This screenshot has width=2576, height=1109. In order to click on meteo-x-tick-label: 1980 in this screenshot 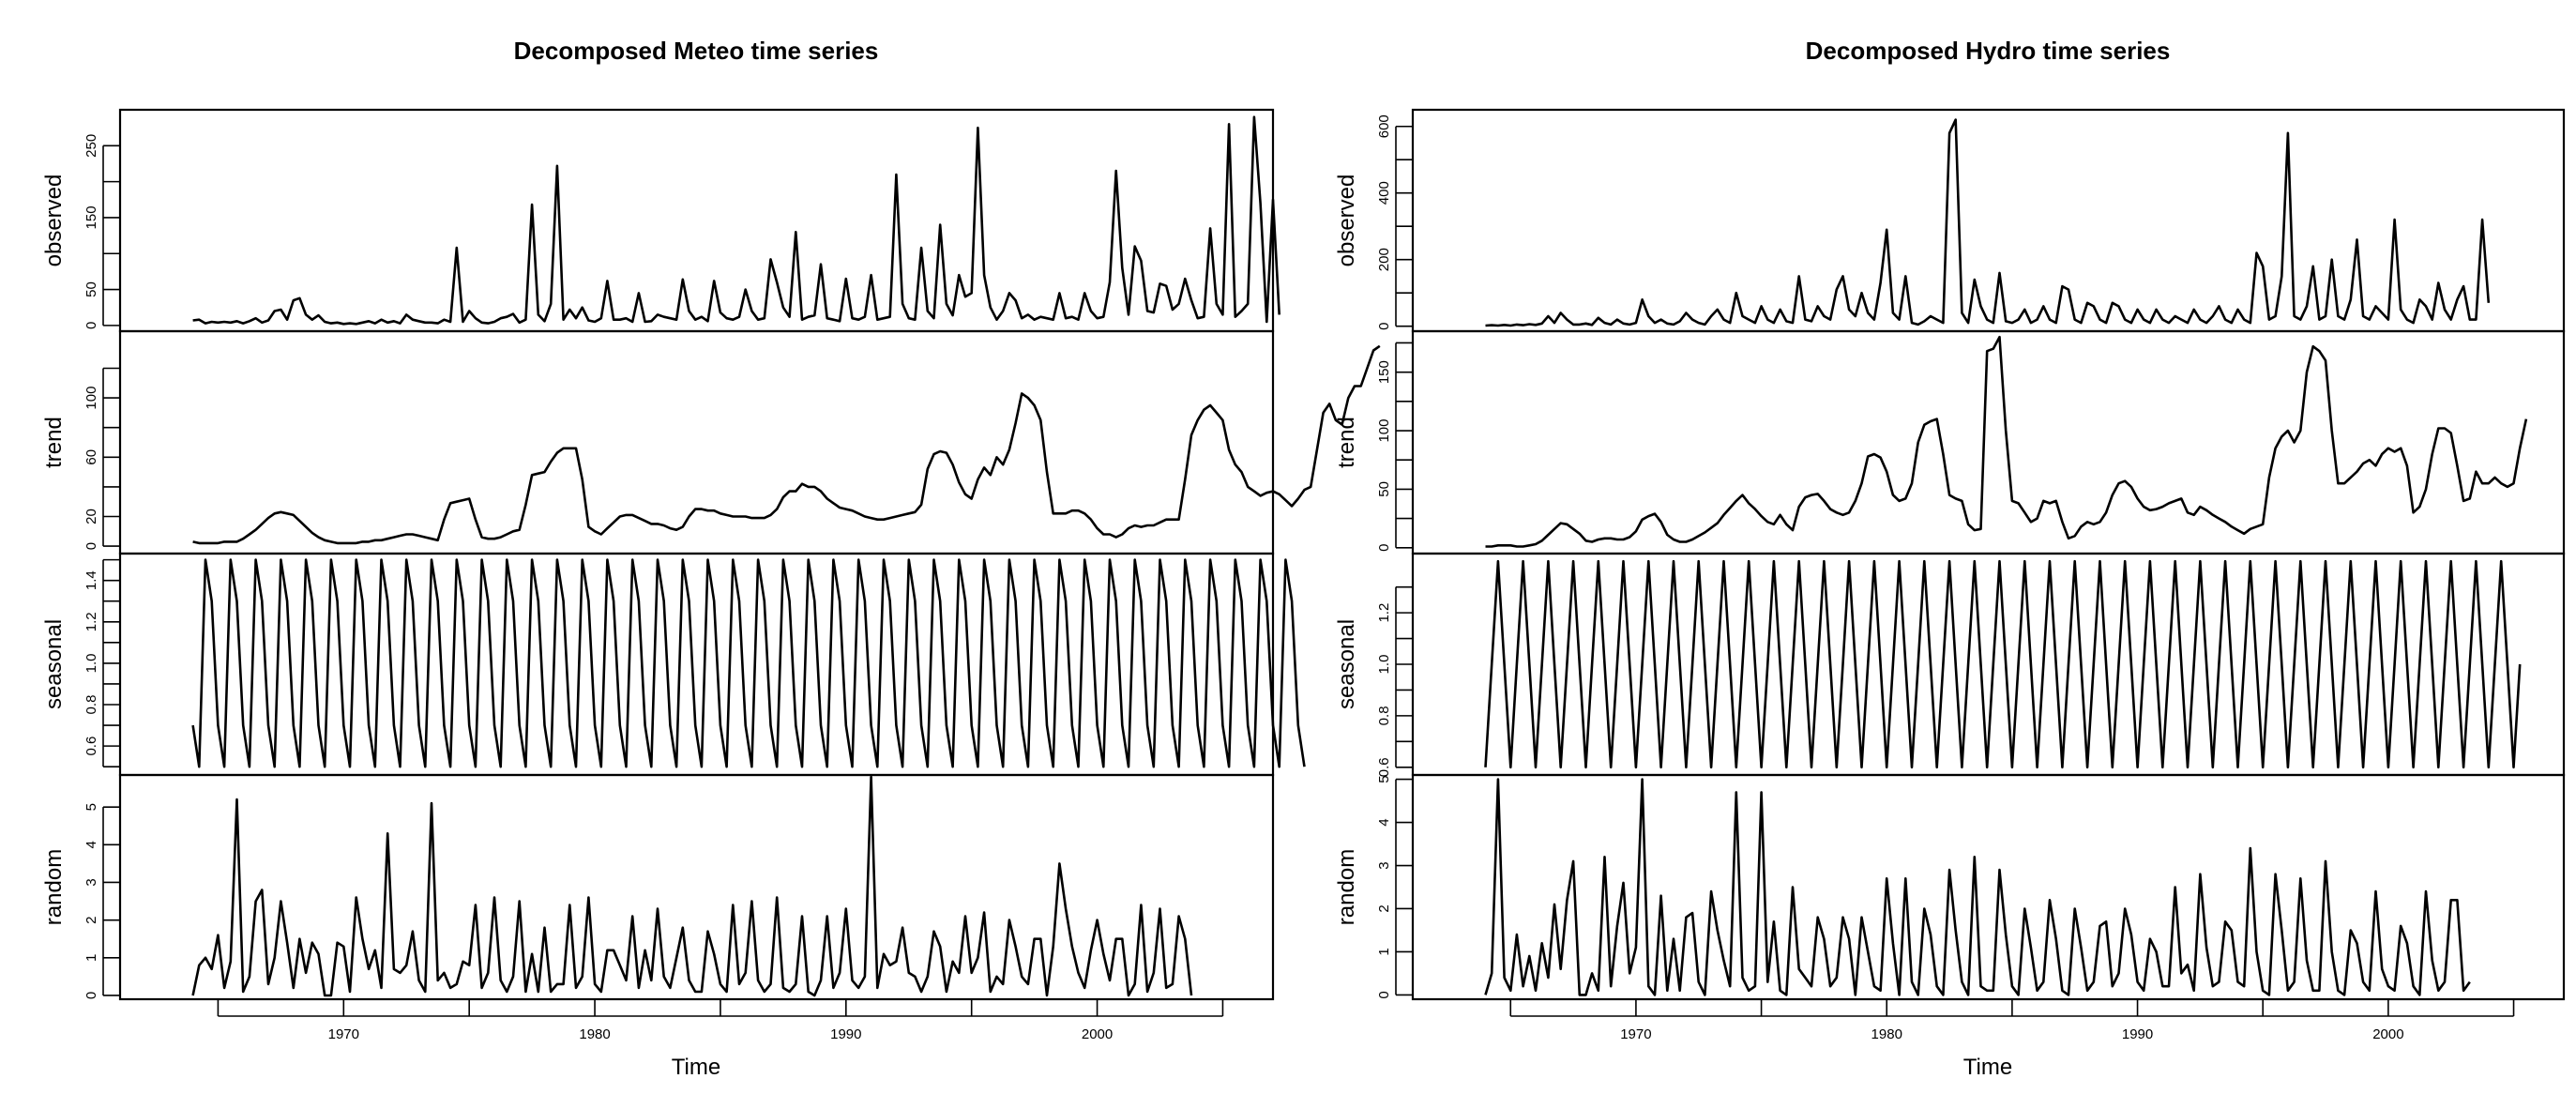, I will do `click(594, 1034)`.